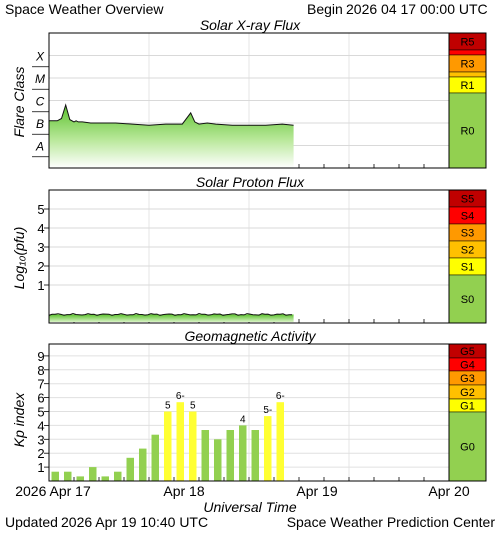  I want to click on xray-flux-line, so click(171, 114).